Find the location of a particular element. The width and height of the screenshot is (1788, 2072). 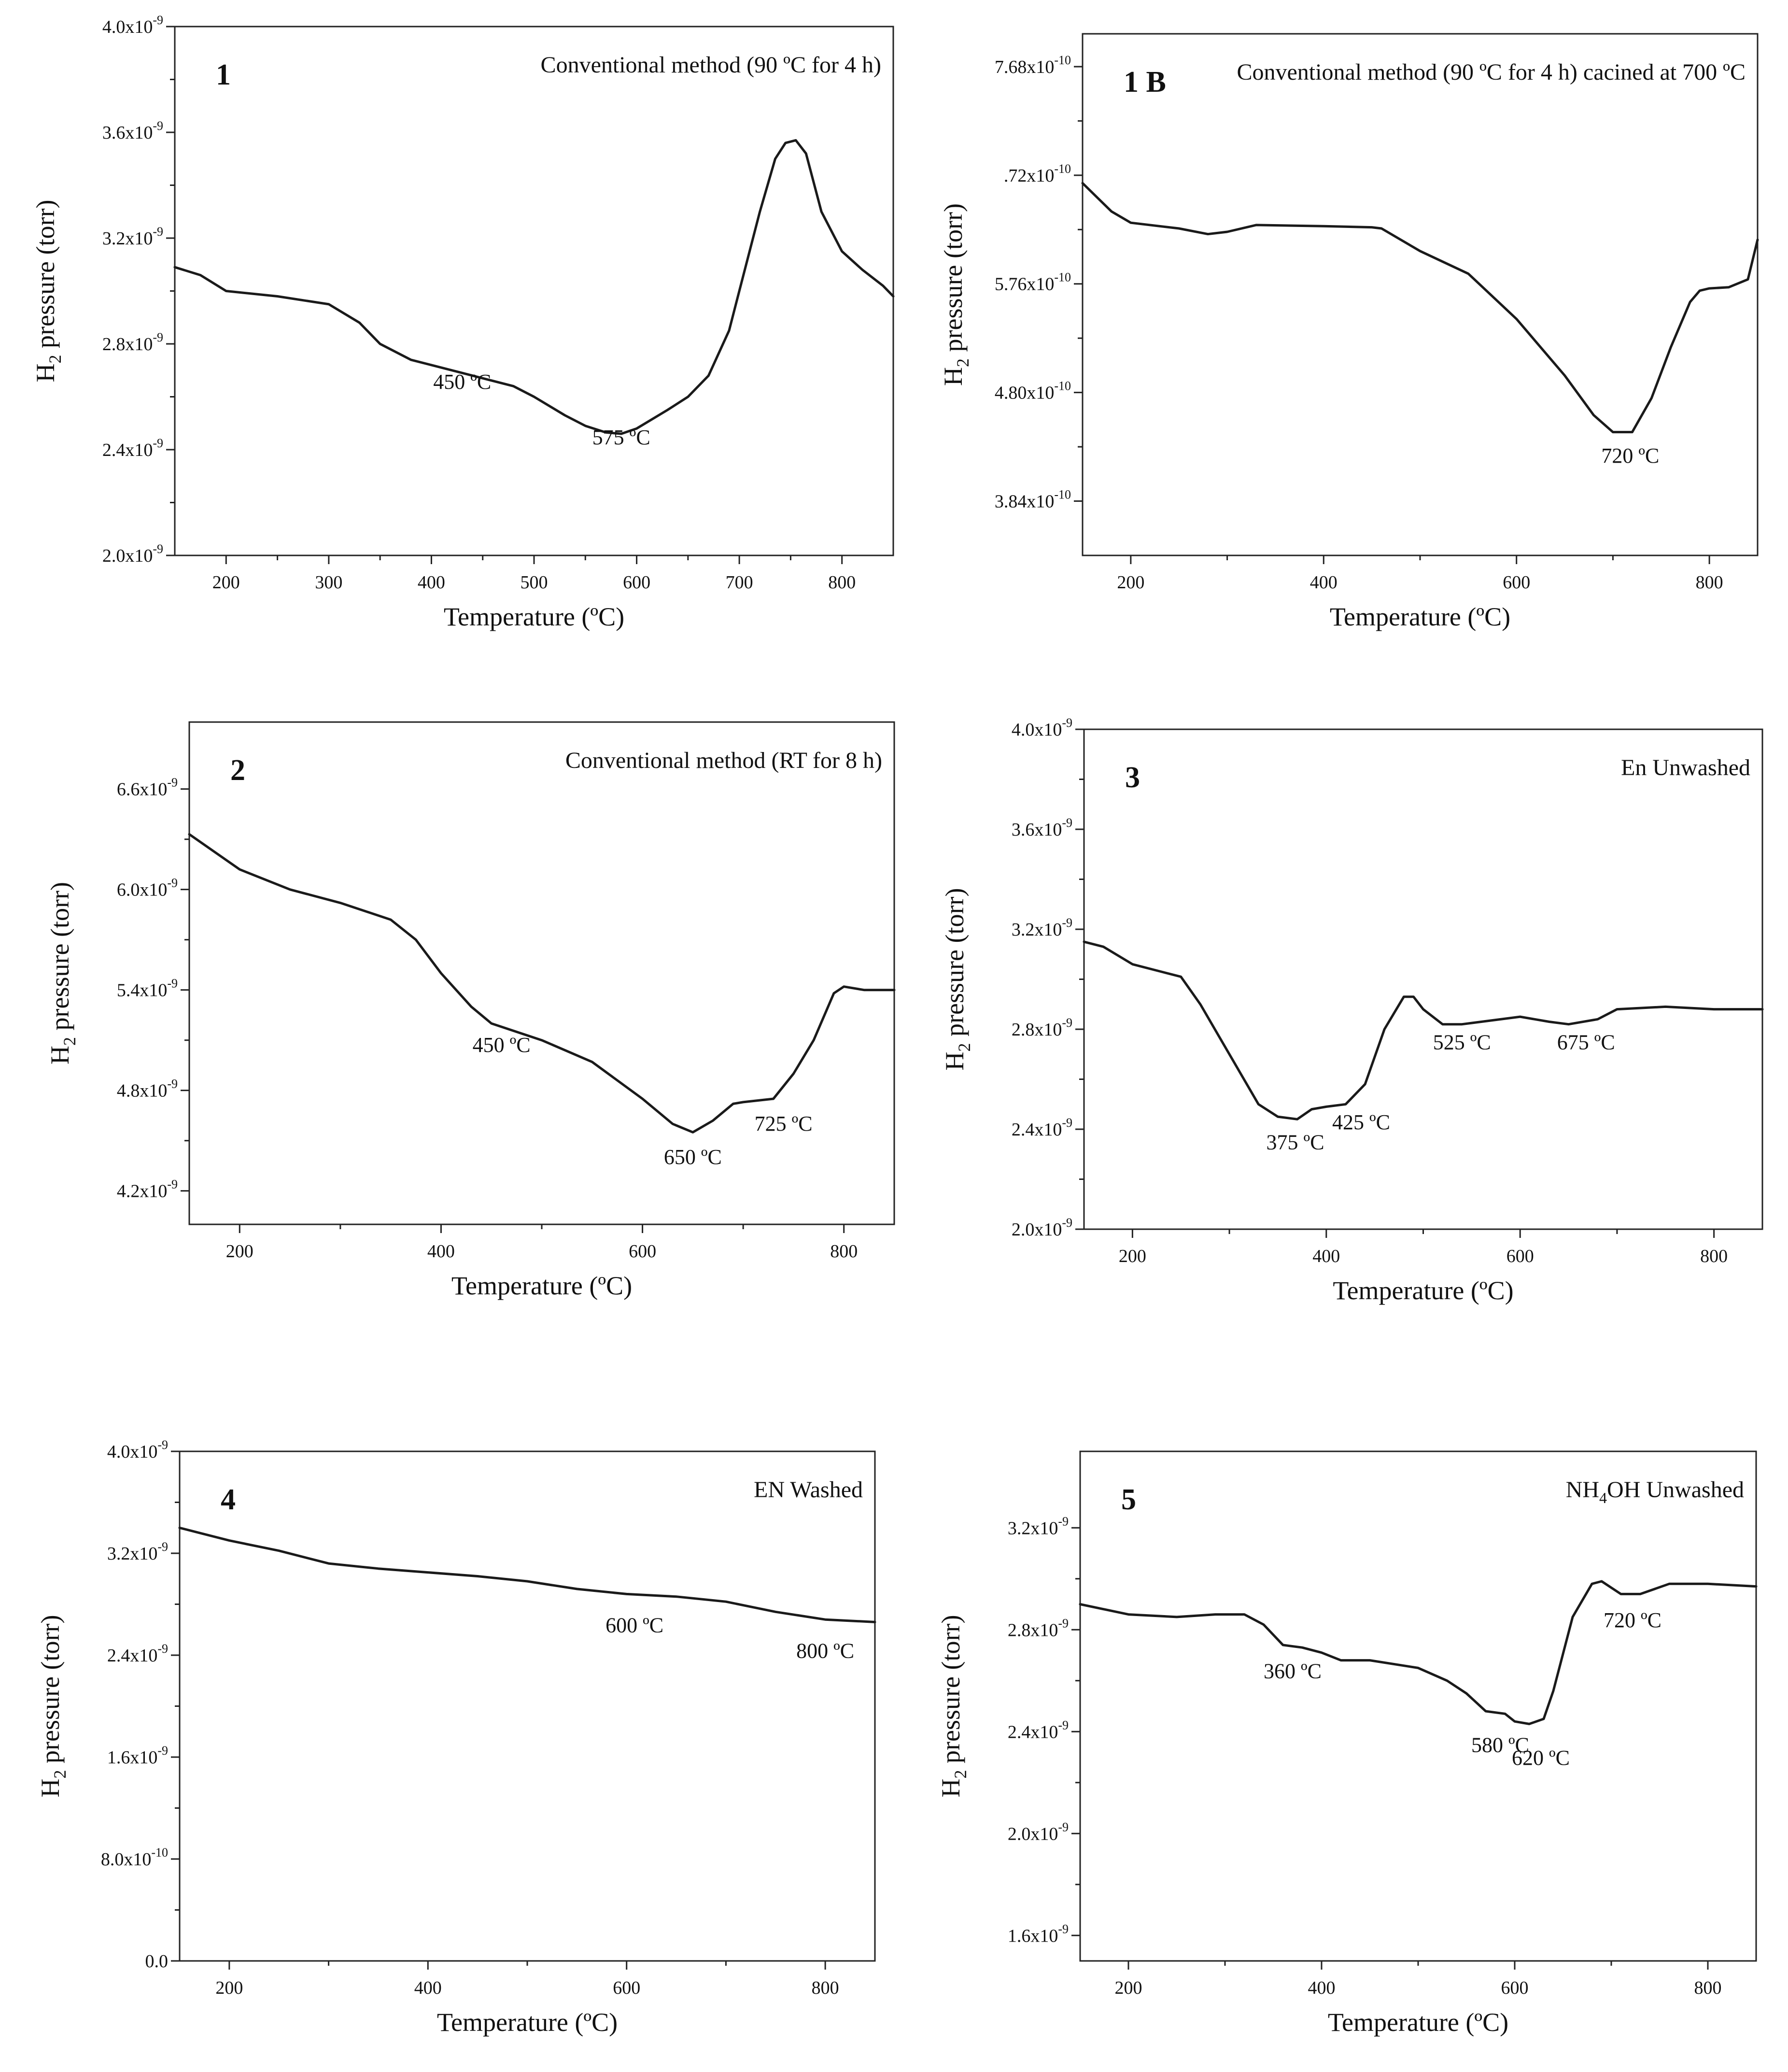

series-line-p2 is located at coordinates (542, 983).